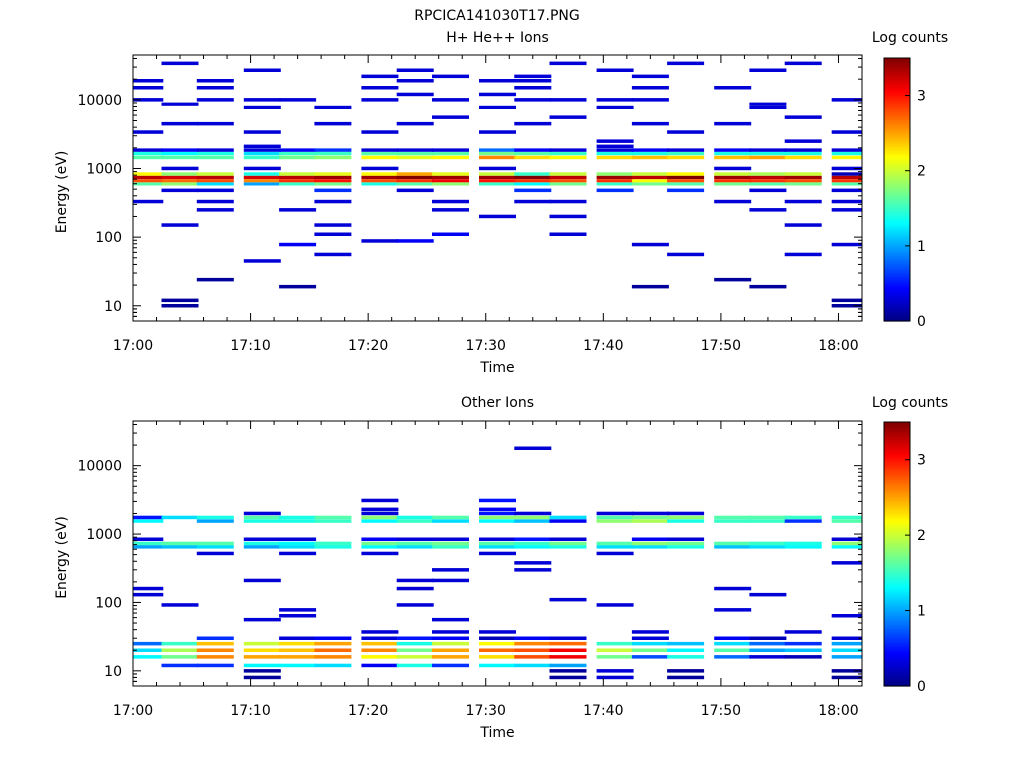  I want to click on x-tick-label: 18:00, so click(838, 711).